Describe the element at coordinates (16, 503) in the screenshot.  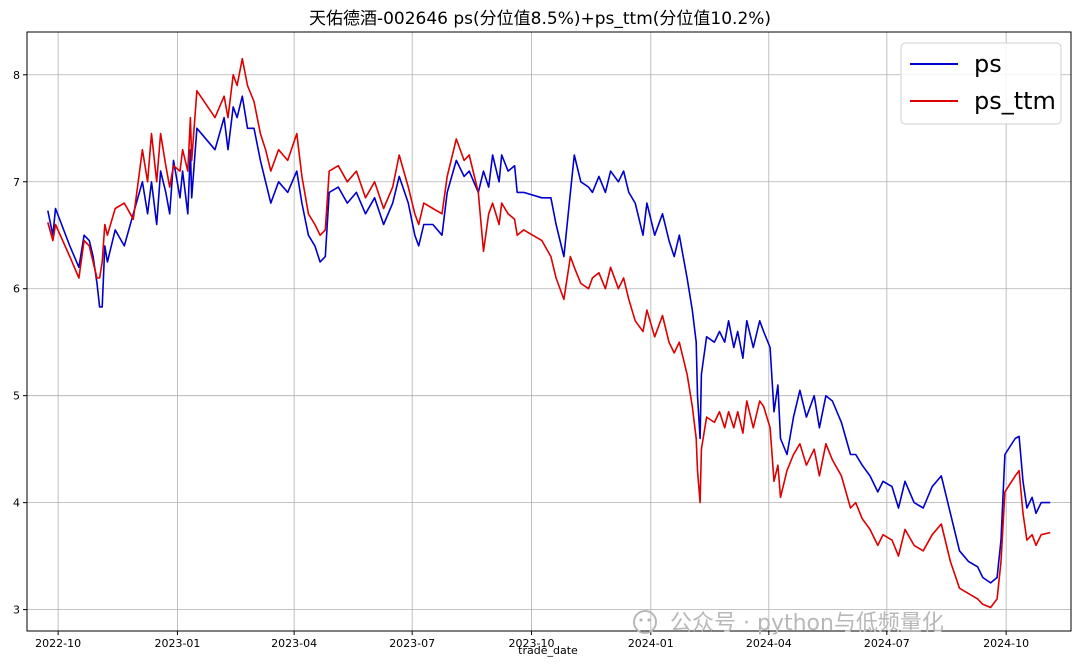
I see `y-tick-label: 4` at that location.